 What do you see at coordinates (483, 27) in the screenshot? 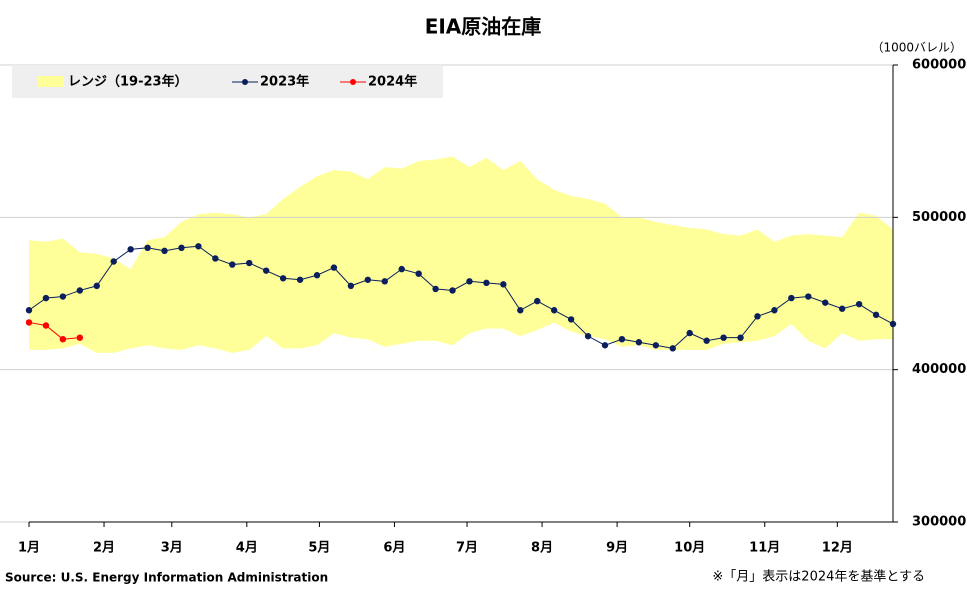
I see `chart-title: EIA原油在庫` at bounding box center [483, 27].